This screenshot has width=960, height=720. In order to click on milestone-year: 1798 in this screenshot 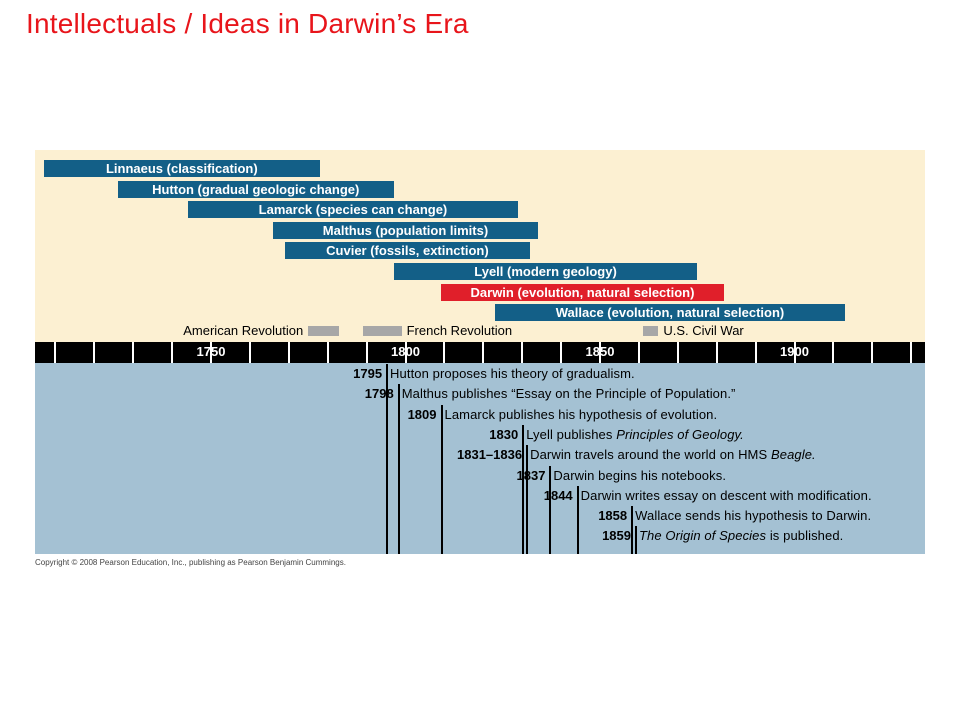, I will do `click(379, 394)`.